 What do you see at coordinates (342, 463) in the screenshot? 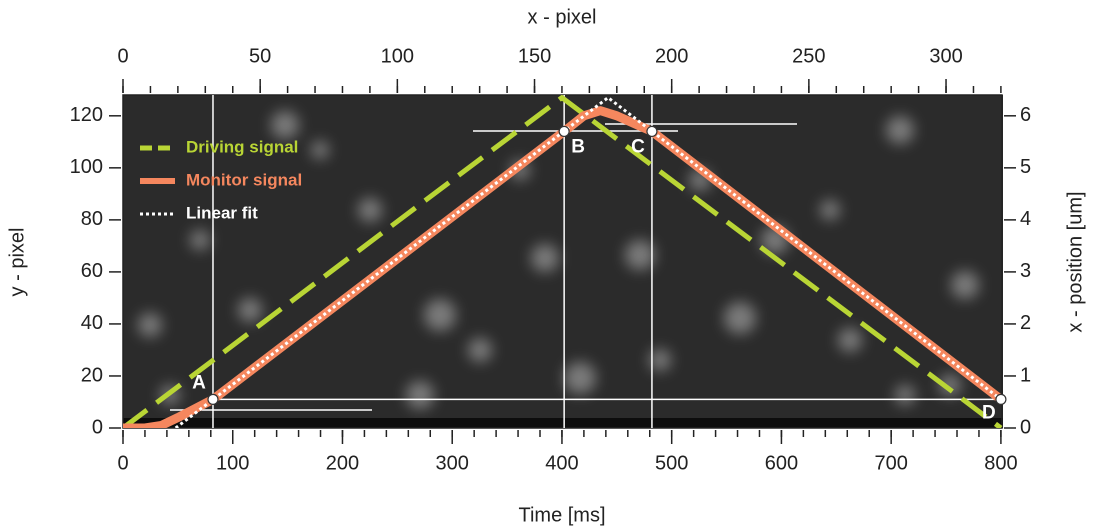
I see `x-tick-label: 200` at bounding box center [342, 463].